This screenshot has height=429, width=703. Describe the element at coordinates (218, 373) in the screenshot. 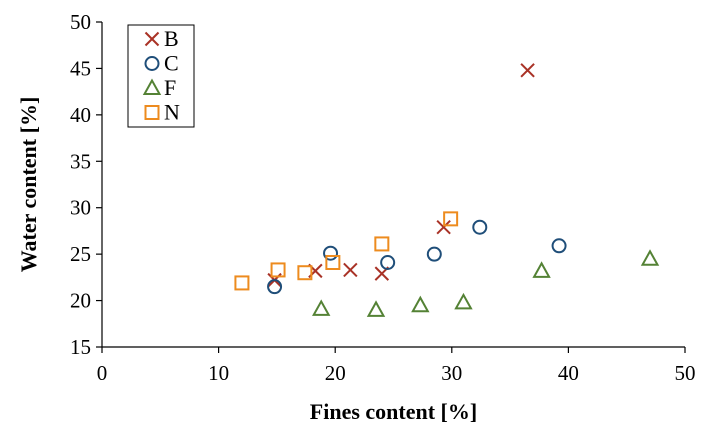

I see `x-tick-label: 10` at that location.